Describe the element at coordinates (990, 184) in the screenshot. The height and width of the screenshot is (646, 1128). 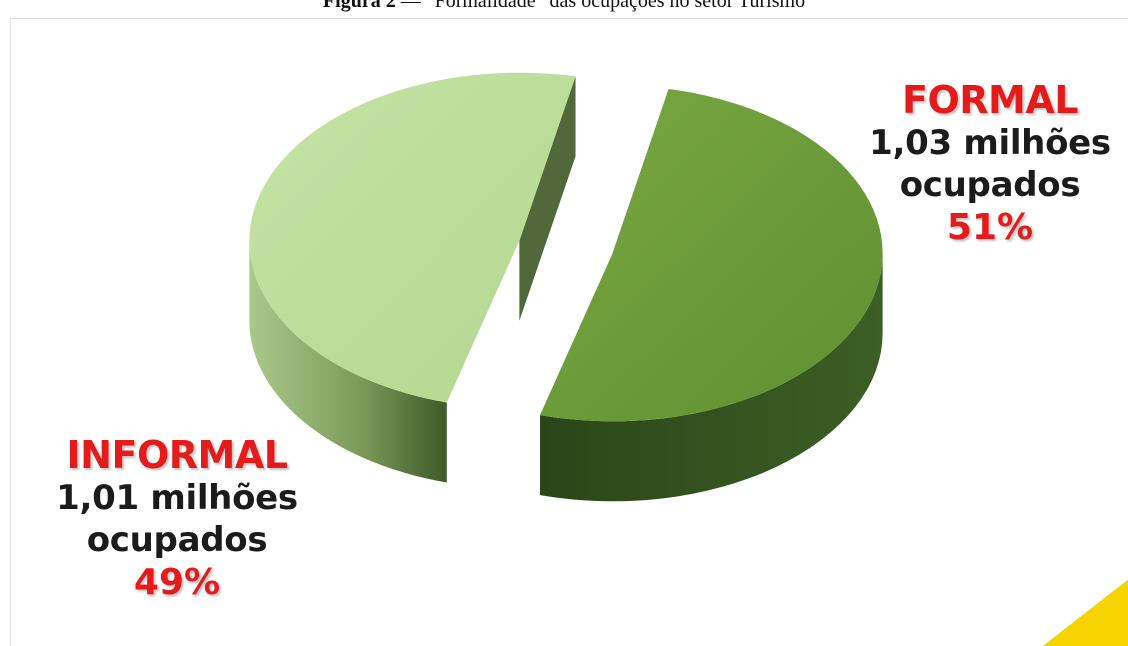
I see `slice-unit-formal: ocupados` at that location.